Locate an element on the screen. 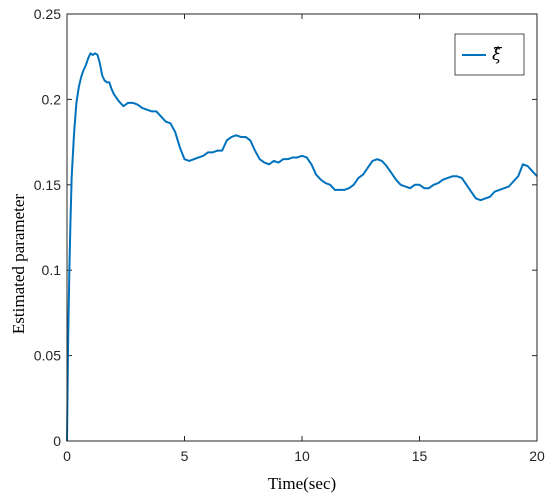 The height and width of the screenshot is (501, 550). x-tick-label: 20 is located at coordinates (537, 456).